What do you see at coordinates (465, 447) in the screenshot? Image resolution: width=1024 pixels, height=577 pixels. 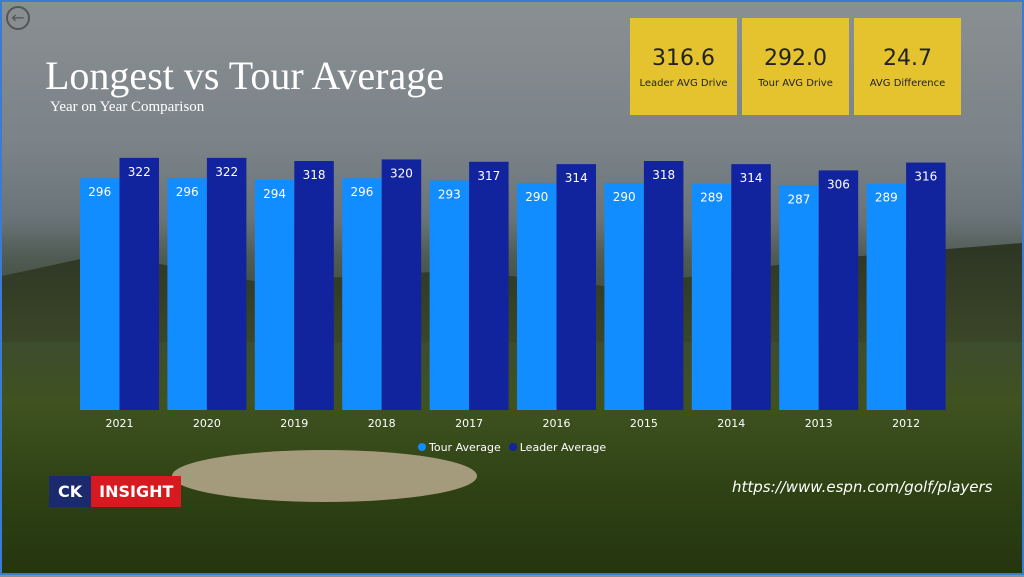 I see `legend-label: Tour Average` at bounding box center [465, 447].